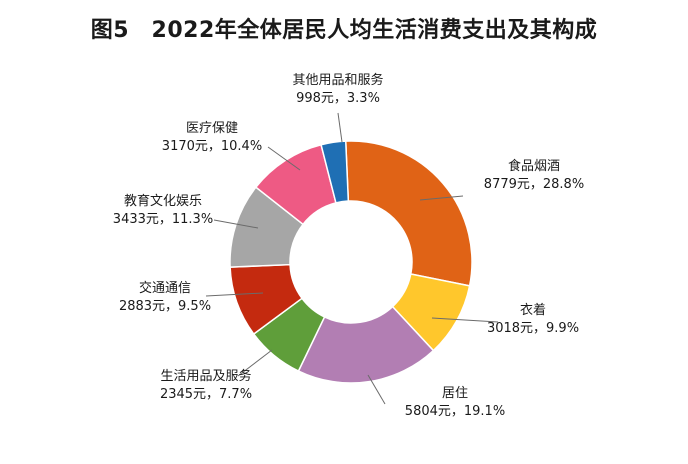 The image size is (688, 464). What do you see at coordinates (337, 80) in the screenshot?
I see `slice-name-label-7: 其他用品和服务` at bounding box center [337, 80].